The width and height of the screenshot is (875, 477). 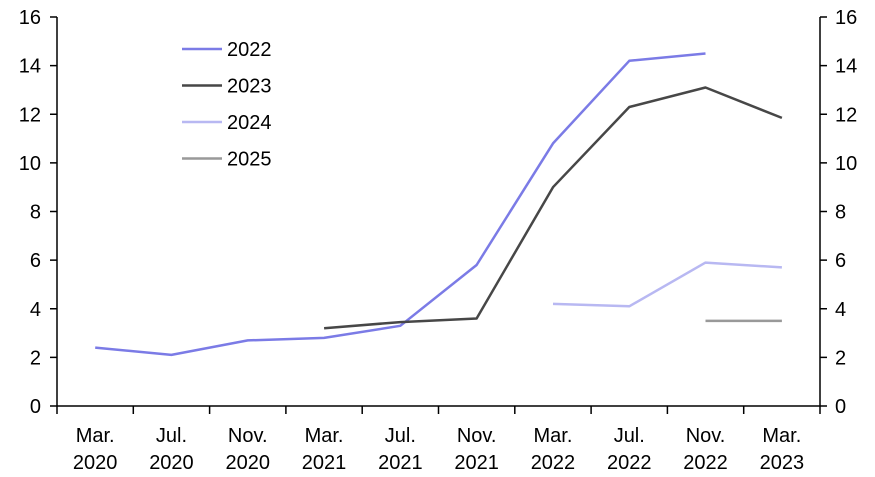 I want to click on y-tick-label-right: 0, so click(x=840, y=407).